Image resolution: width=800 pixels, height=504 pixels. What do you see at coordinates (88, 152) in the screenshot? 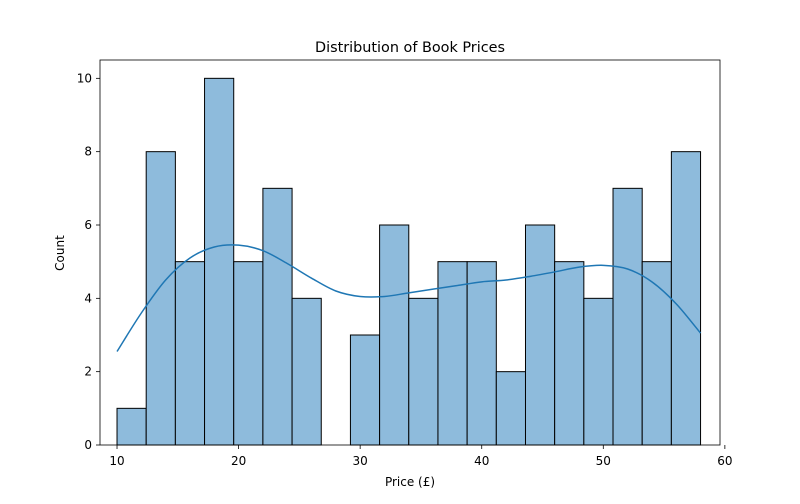
I see `y-tick-label: 8` at bounding box center [88, 152].